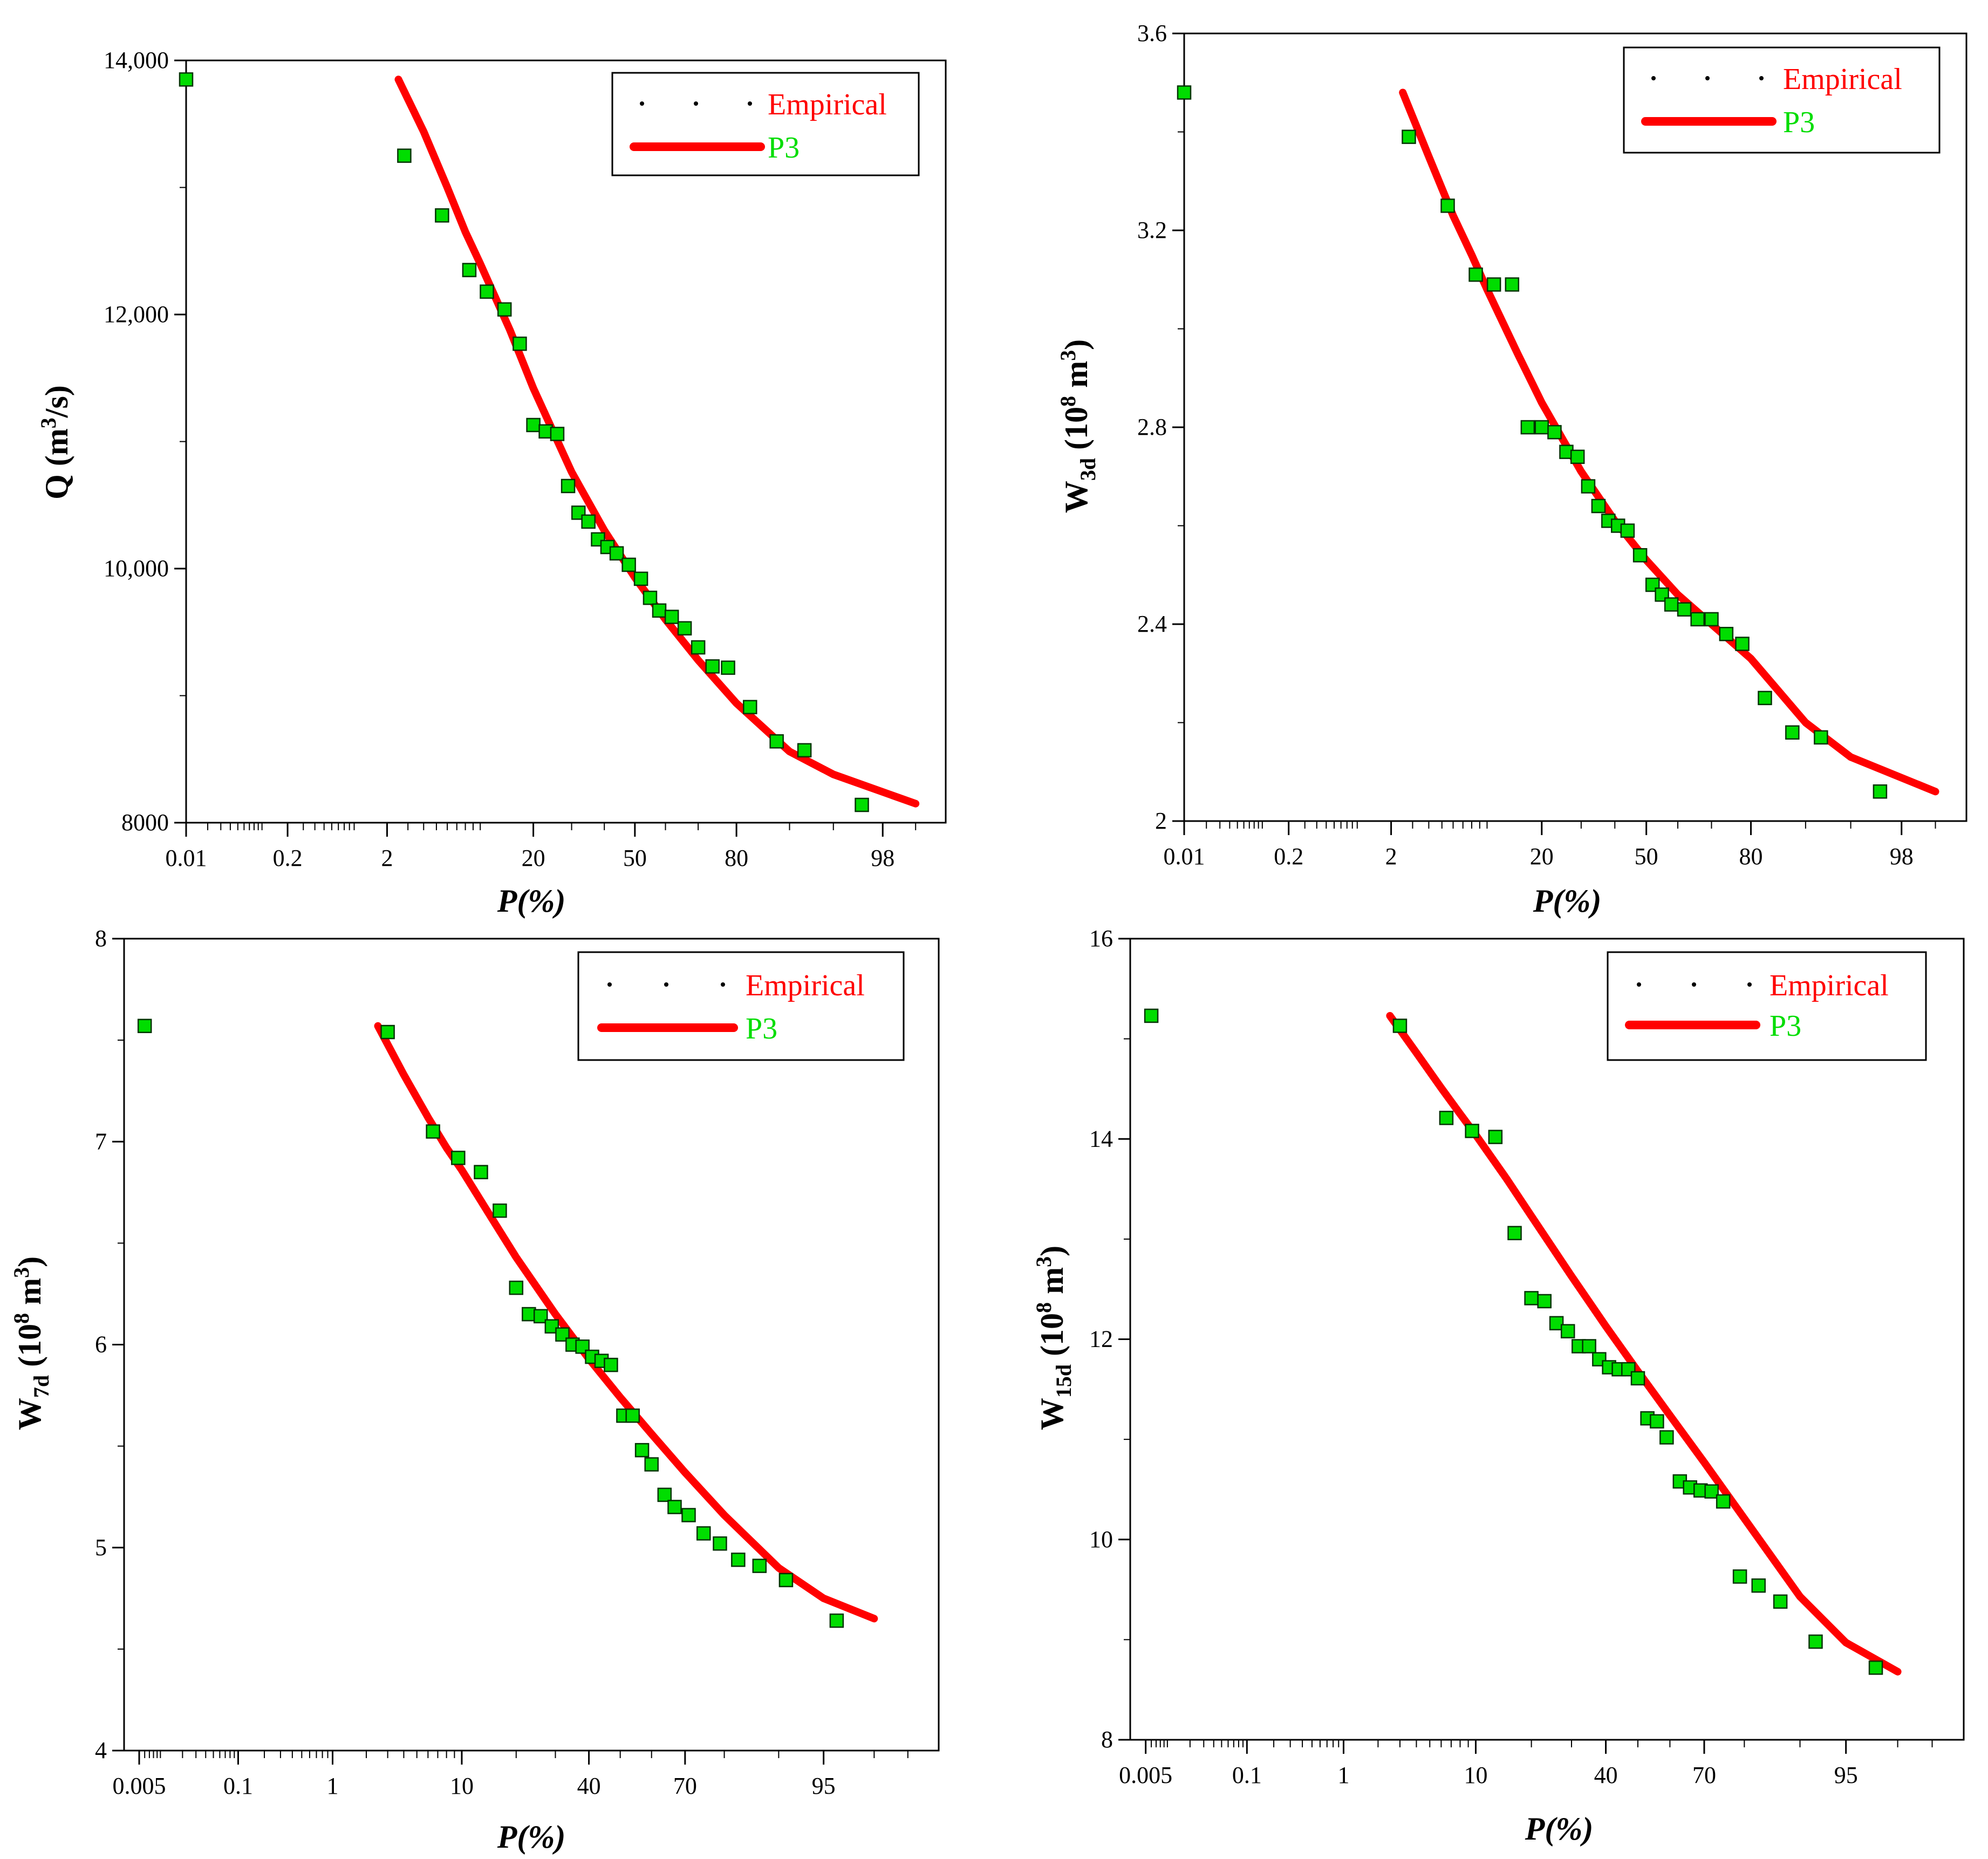  I want to click on x-tick-label: 50, so click(1646, 856).